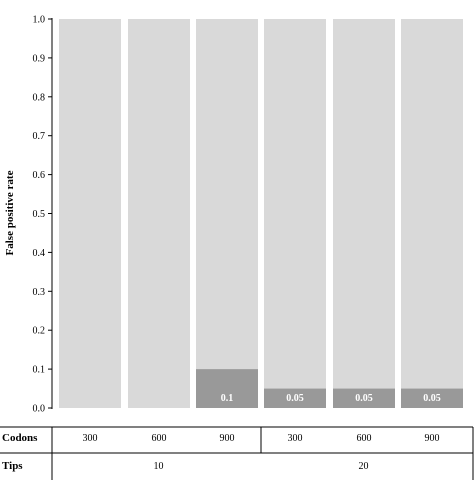 The width and height of the screenshot is (474, 481). I want to click on y-tick-label: 0.1, so click(39, 370).